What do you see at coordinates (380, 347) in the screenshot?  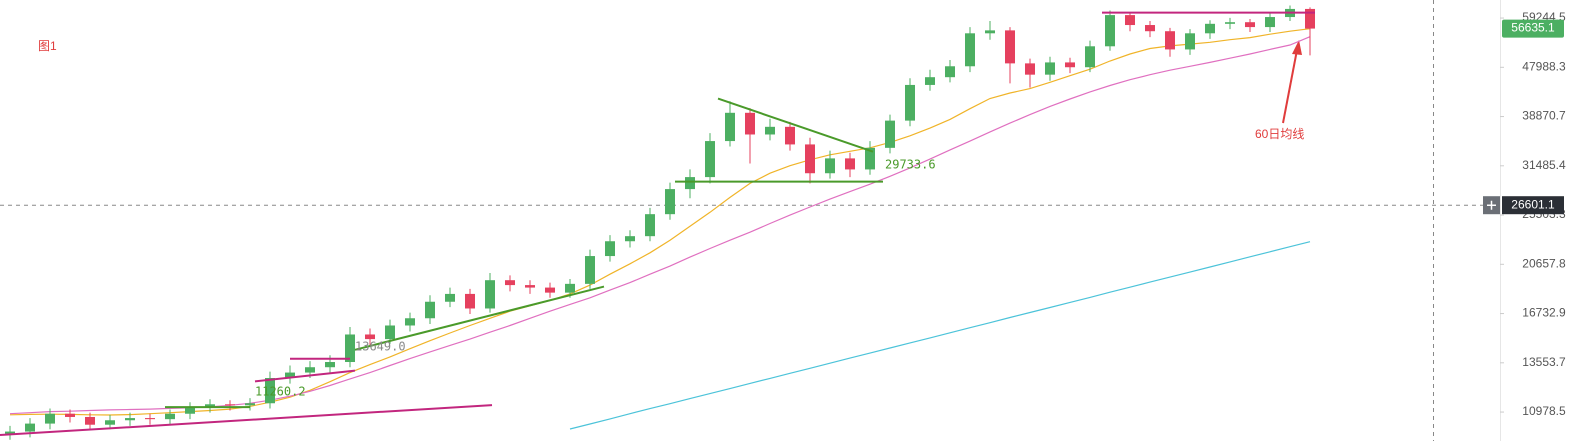 I see `price-label: 13649.0` at bounding box center [380, 347].